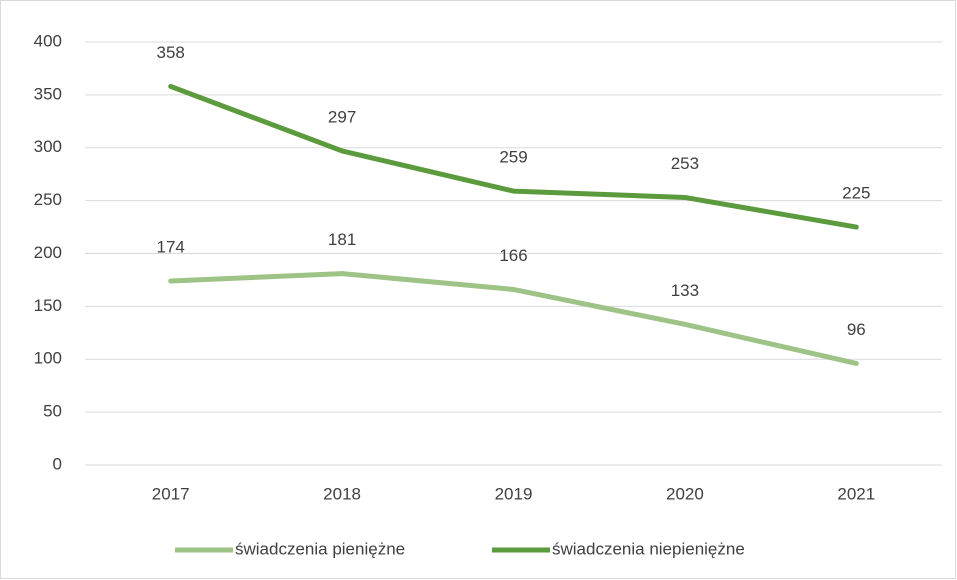  I want to click on y-tick-label: 150, so click(48, 305).